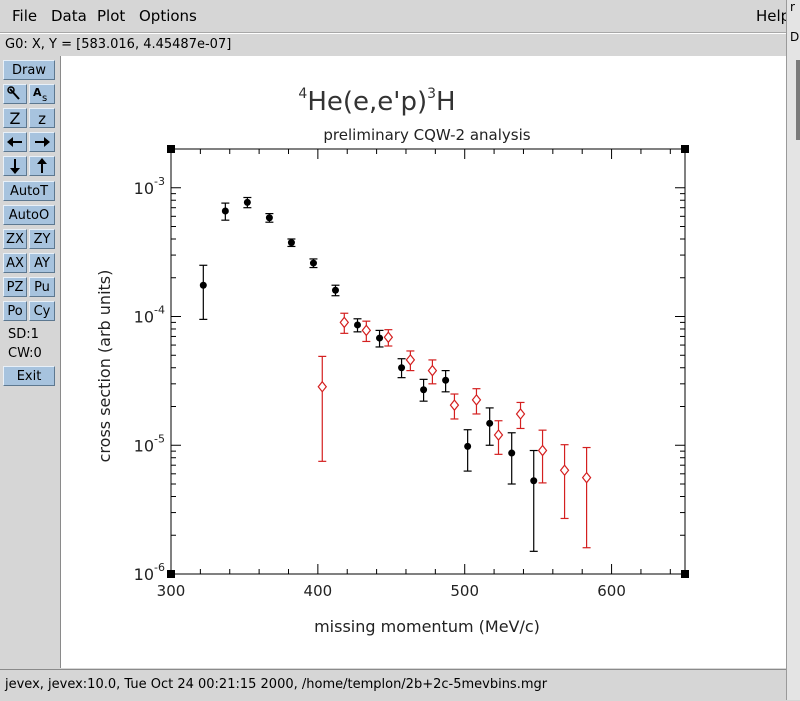 The height and width of the screenshot is (701, 800). Describe the element at coordinates (149, 572) in the screenshot. I see `y-tick-label: 10⁻⁶` at that location.